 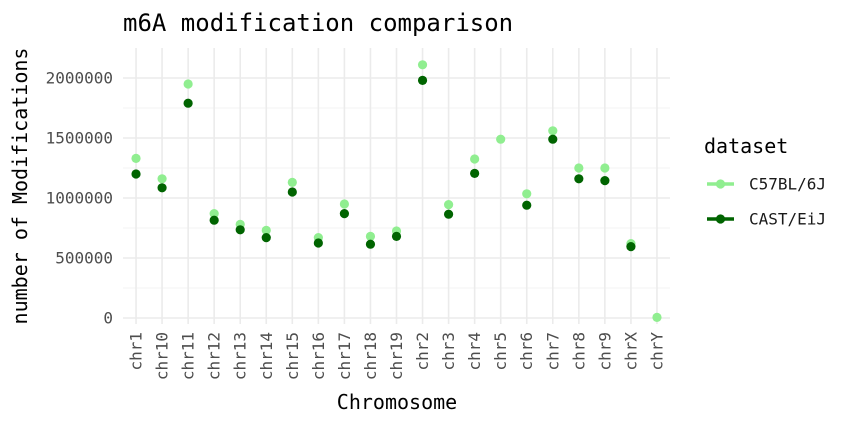 I want to click on x-tick-label: chr19, so click(x=396, y=356).